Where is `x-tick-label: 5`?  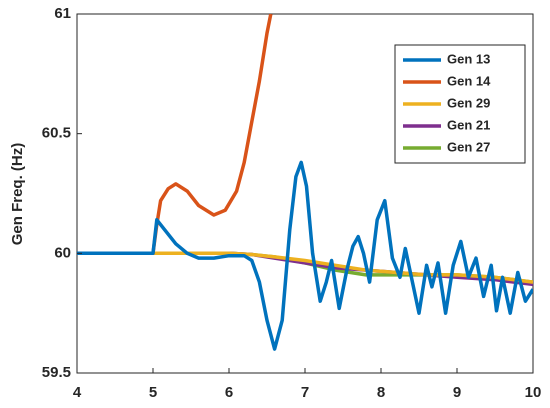 x-tick-label: 5 is located at coordinates (153, 392).